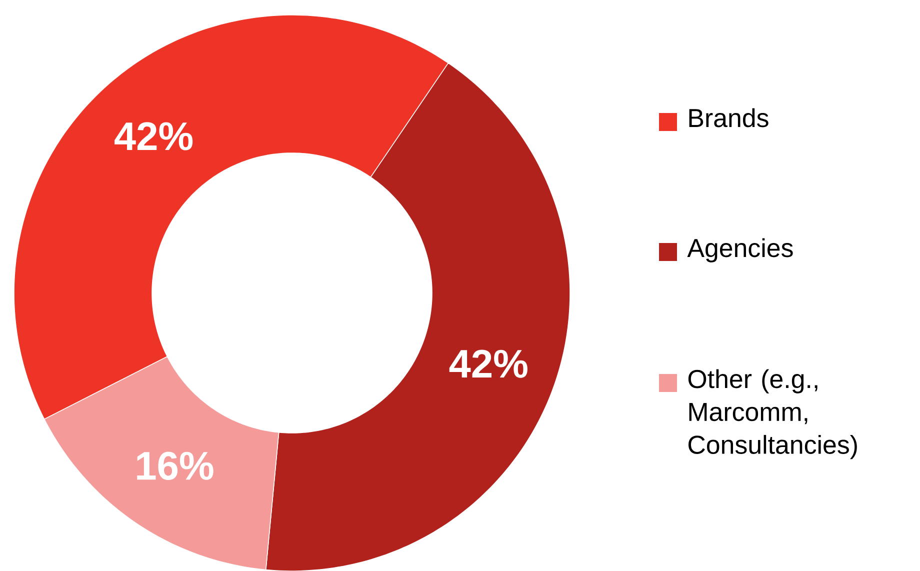 The height and width of the screenshot is (571, 920). What do you see at coordinates (728, 118) in the screenshot?
I see `legend-label: Brands` at bounding box center [728, 118].